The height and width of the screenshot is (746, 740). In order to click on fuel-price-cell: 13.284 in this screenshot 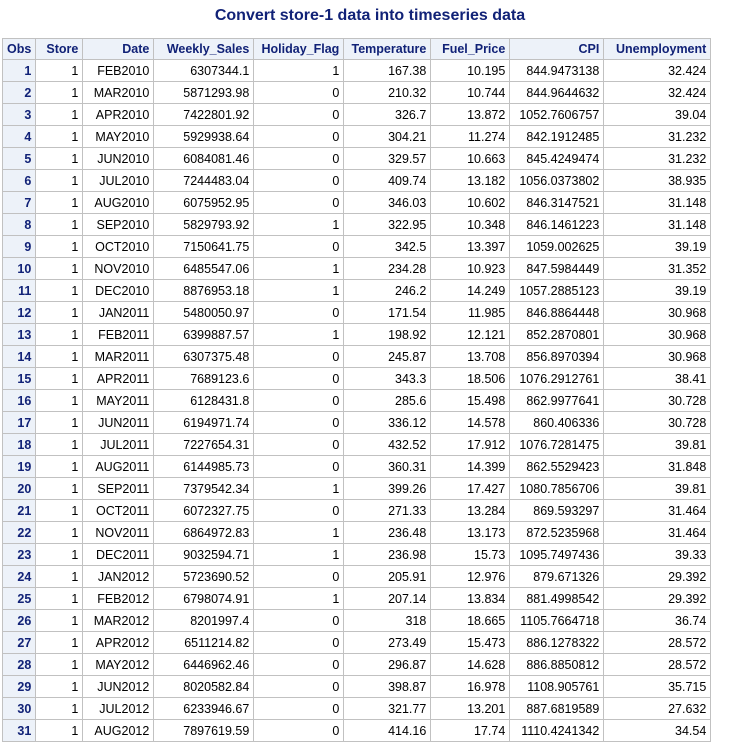, I will do `click(470, 510)`.